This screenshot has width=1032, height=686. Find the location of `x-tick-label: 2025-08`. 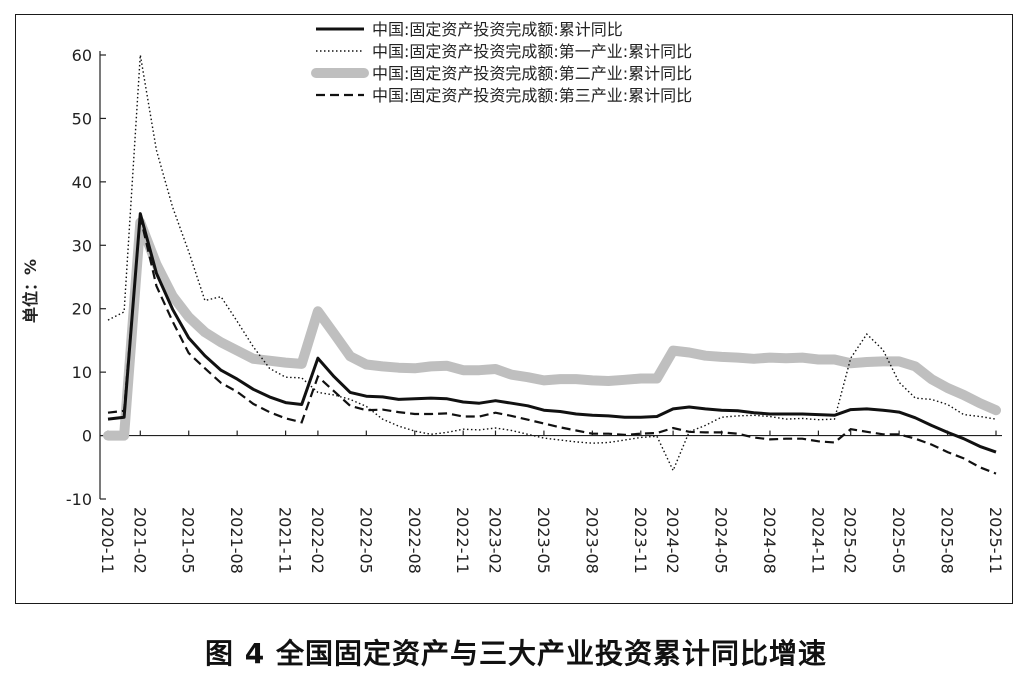

x-tick-label: 2025-08 is located at coordinates (947, 540).